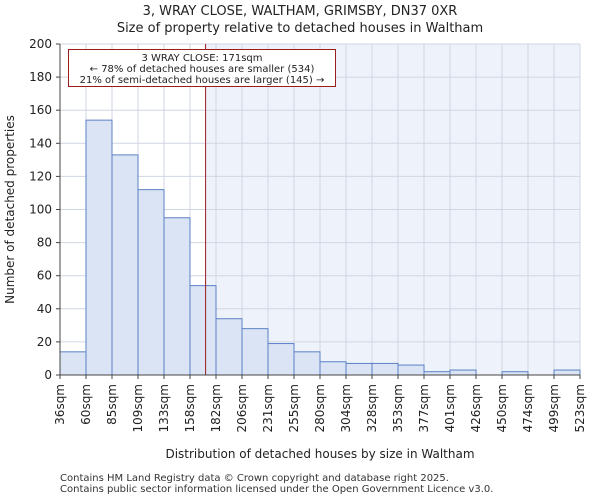 The height and width of the screenshot is (500, 600). I want to click on x-tick-label-109sqm: 109sqm, so click(138, 408).